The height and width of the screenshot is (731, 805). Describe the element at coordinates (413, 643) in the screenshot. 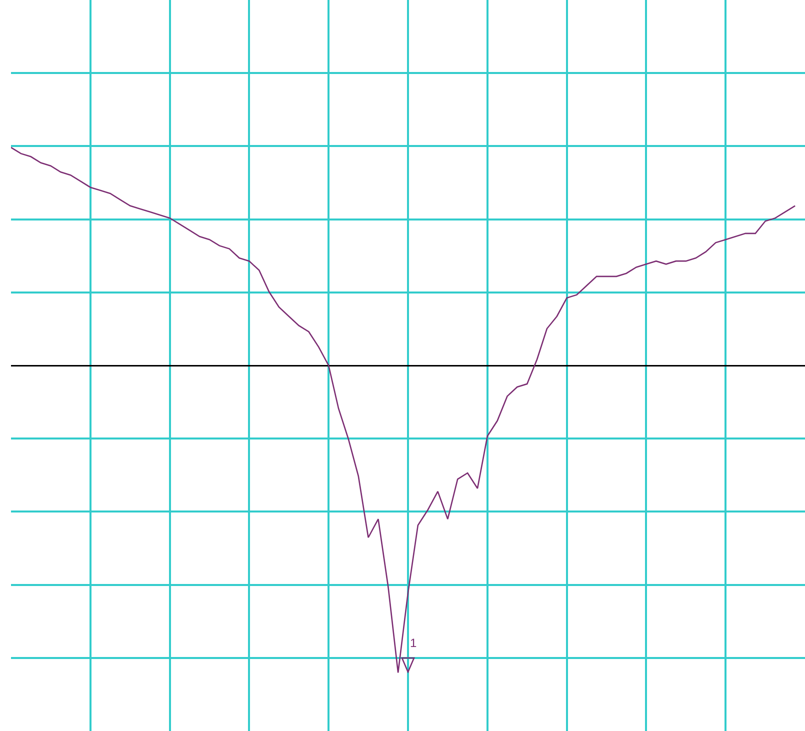

I see `annotation: 1` at that location.